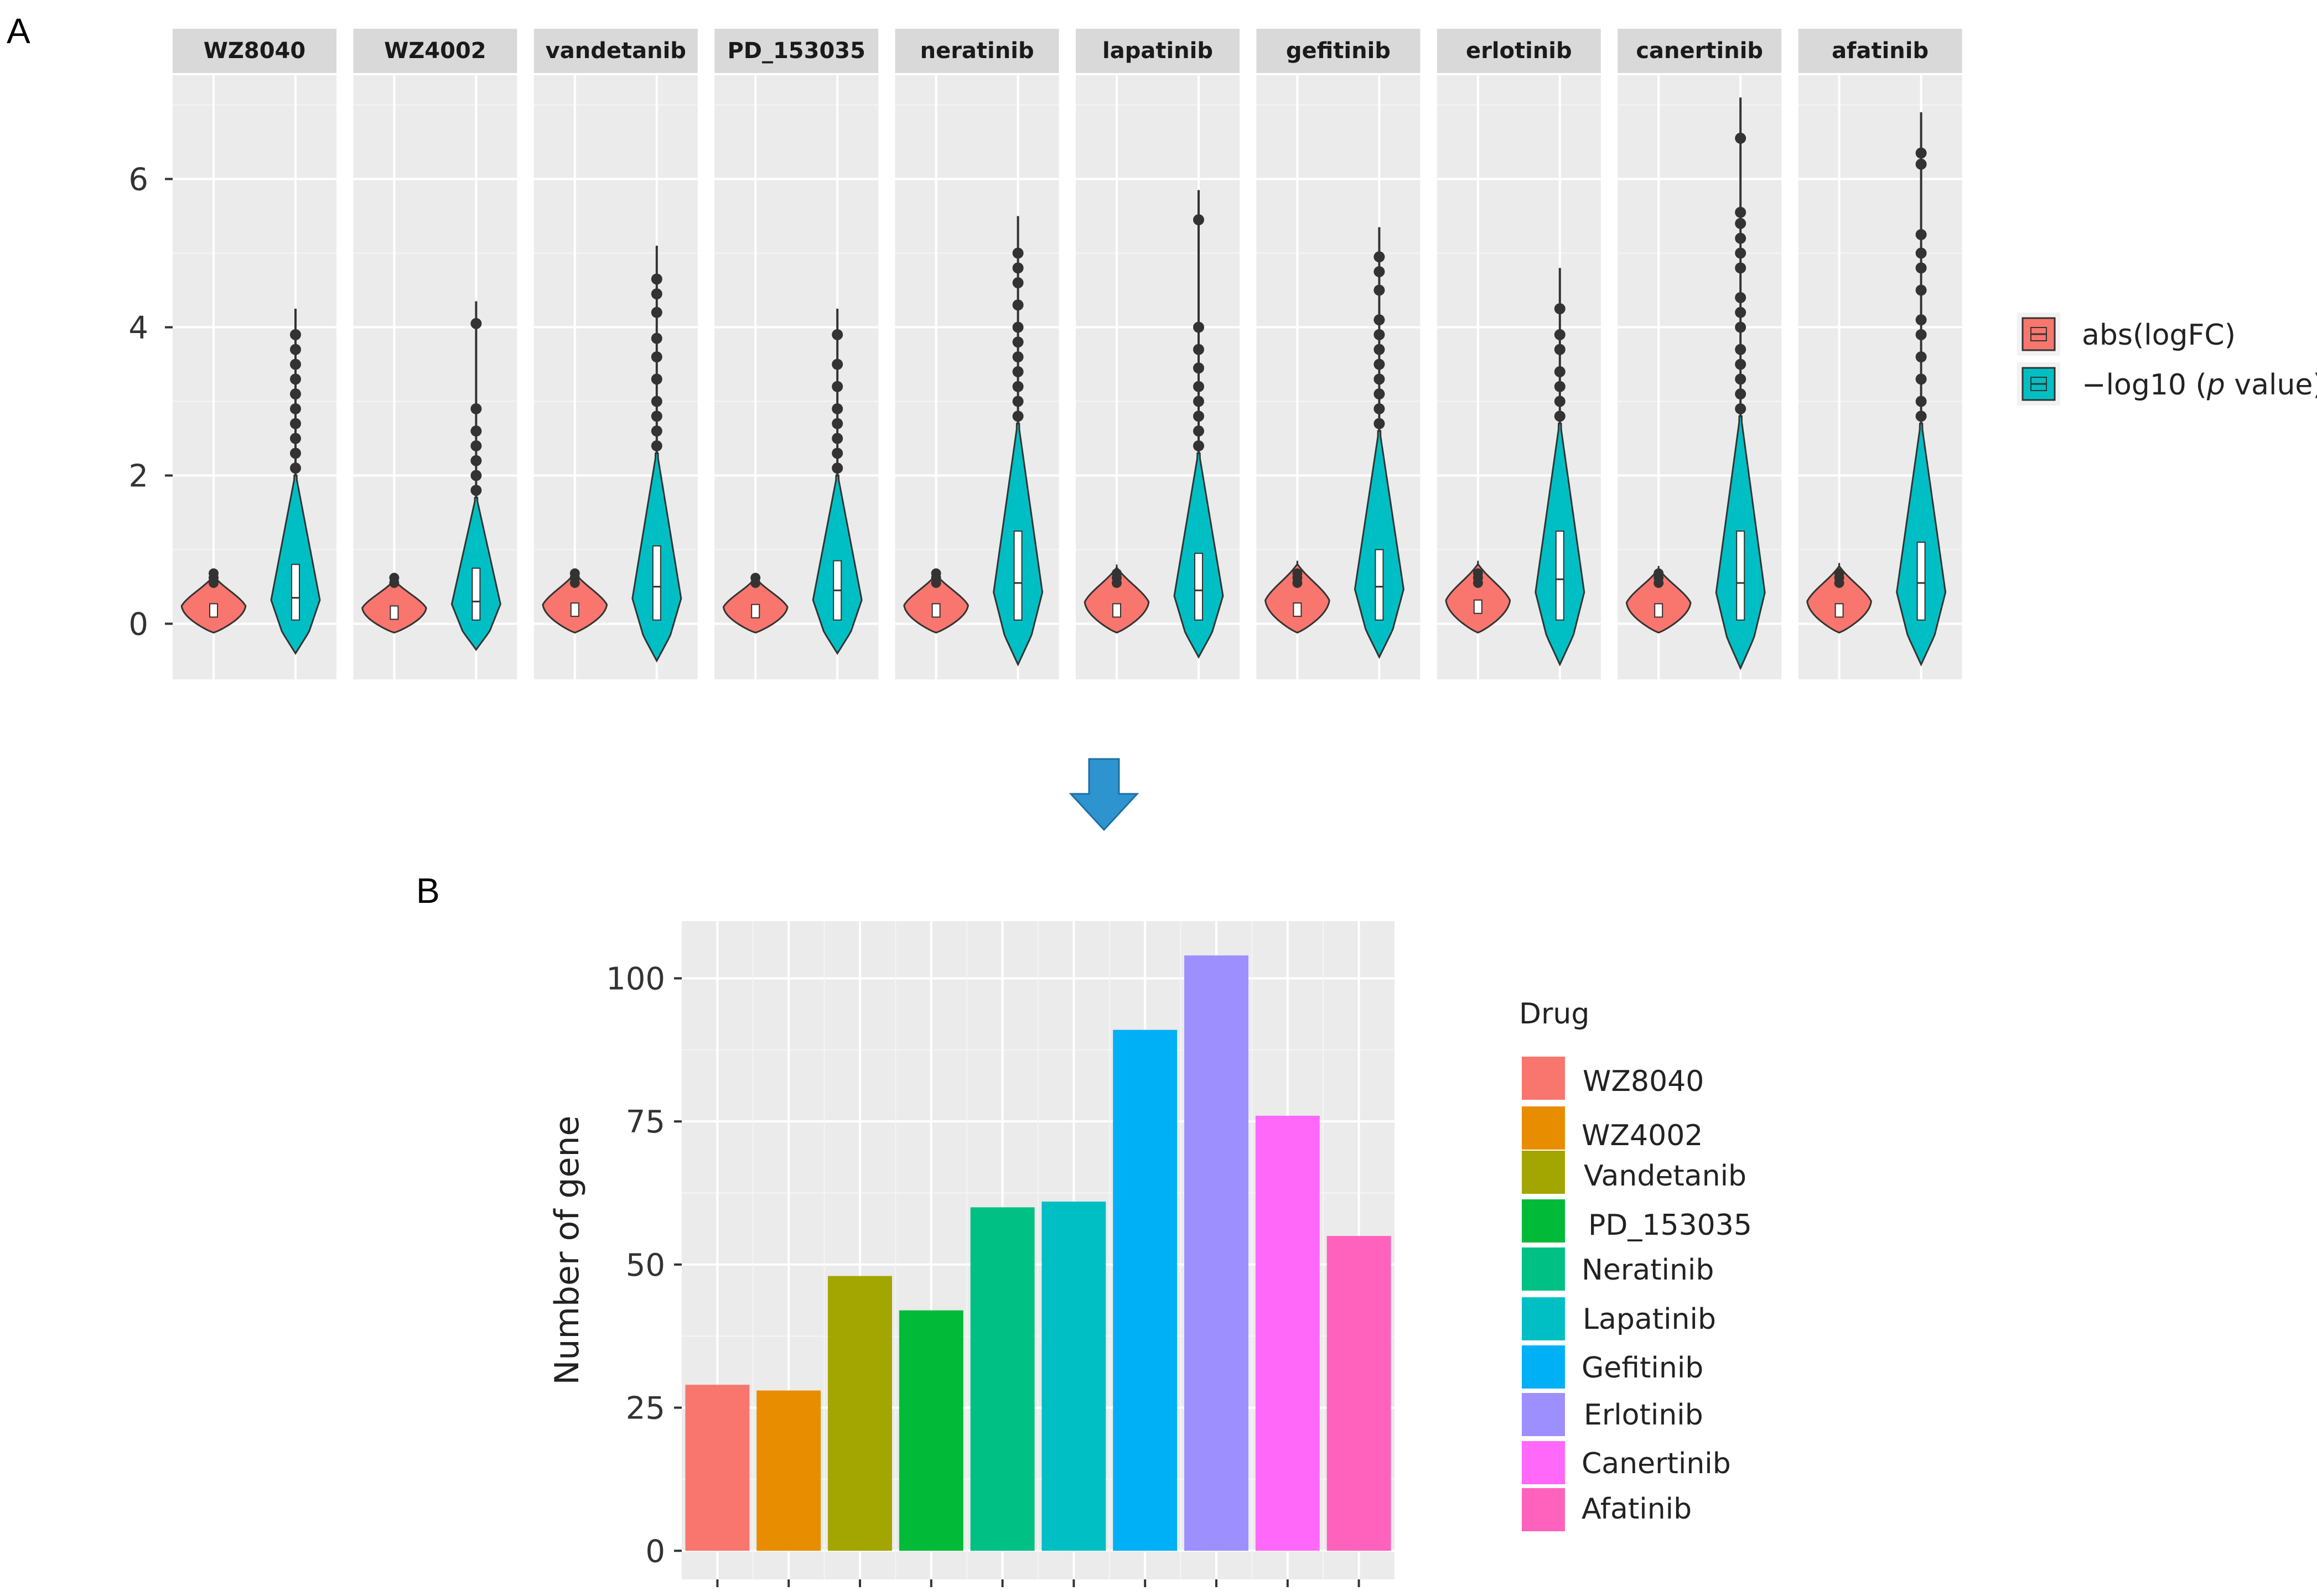 This screenshot has width=2317, height=1596. Describe the element at coordinates (860, 1414) in the screenshot. I see `bar-vandetanib` at that location.